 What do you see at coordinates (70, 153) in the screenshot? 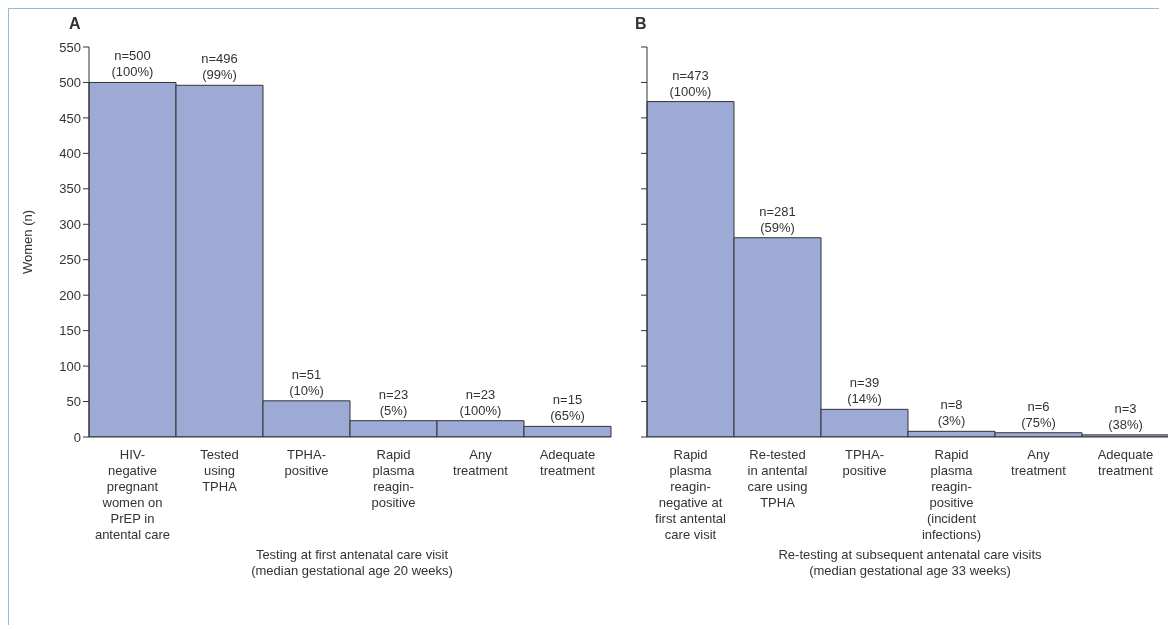
I see `y-tick-label: 400` at bounding box center [70, 153].